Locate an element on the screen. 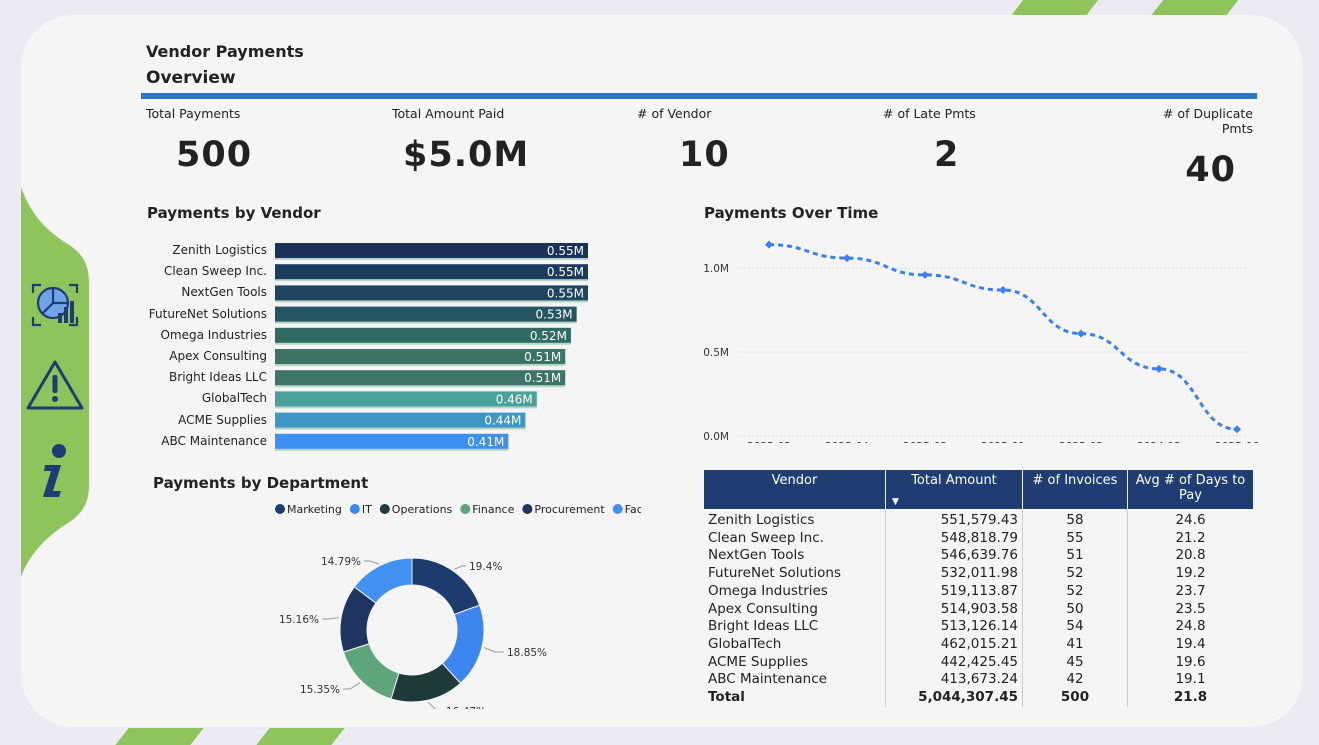 This screenshot has width=1319, height=745. slice-value-label: 14.79% is located at coordinates (341, 562).